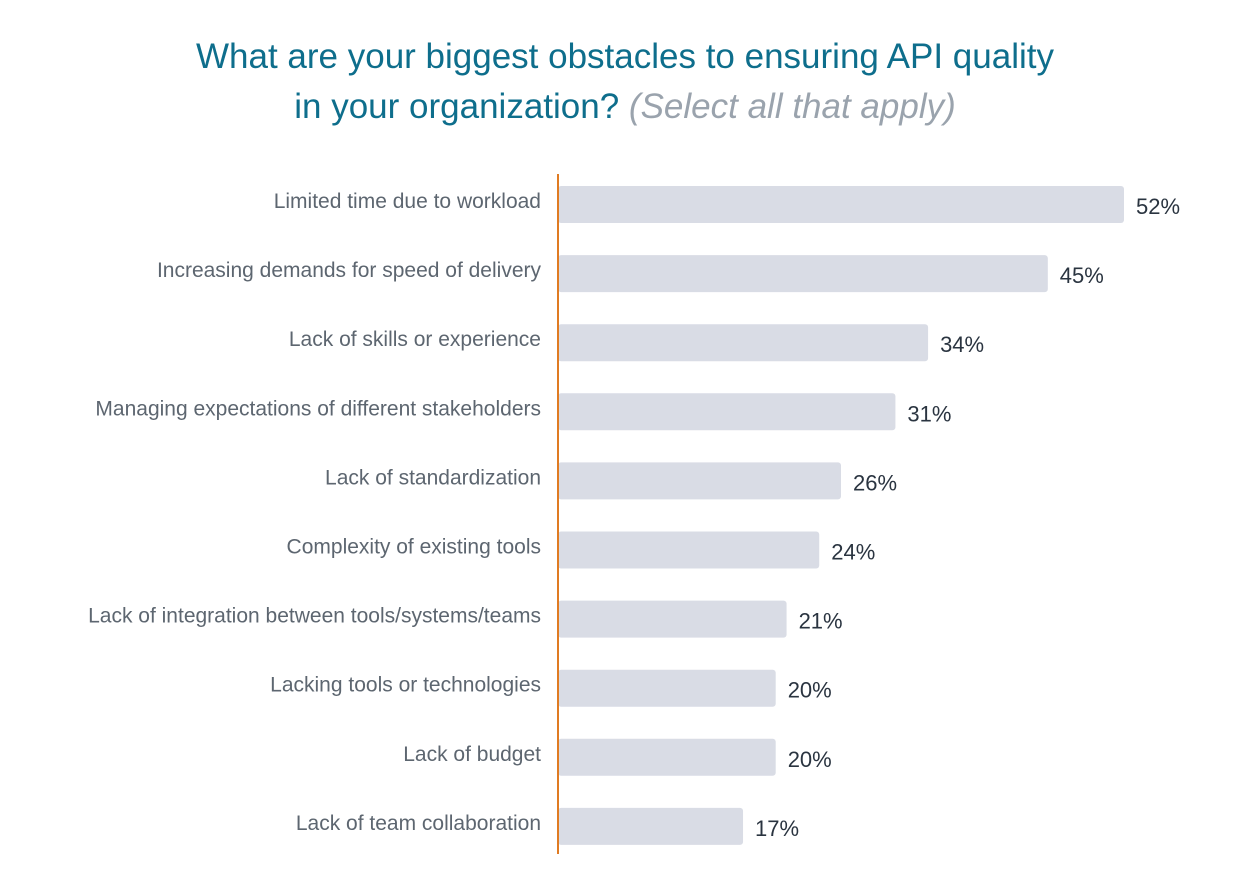 Image resolution: width=1250 pixels, height=878 pixels. Describe the element at coordinates (777, 828) in the screenshot. I see `value-label-10: 17%` at that location.